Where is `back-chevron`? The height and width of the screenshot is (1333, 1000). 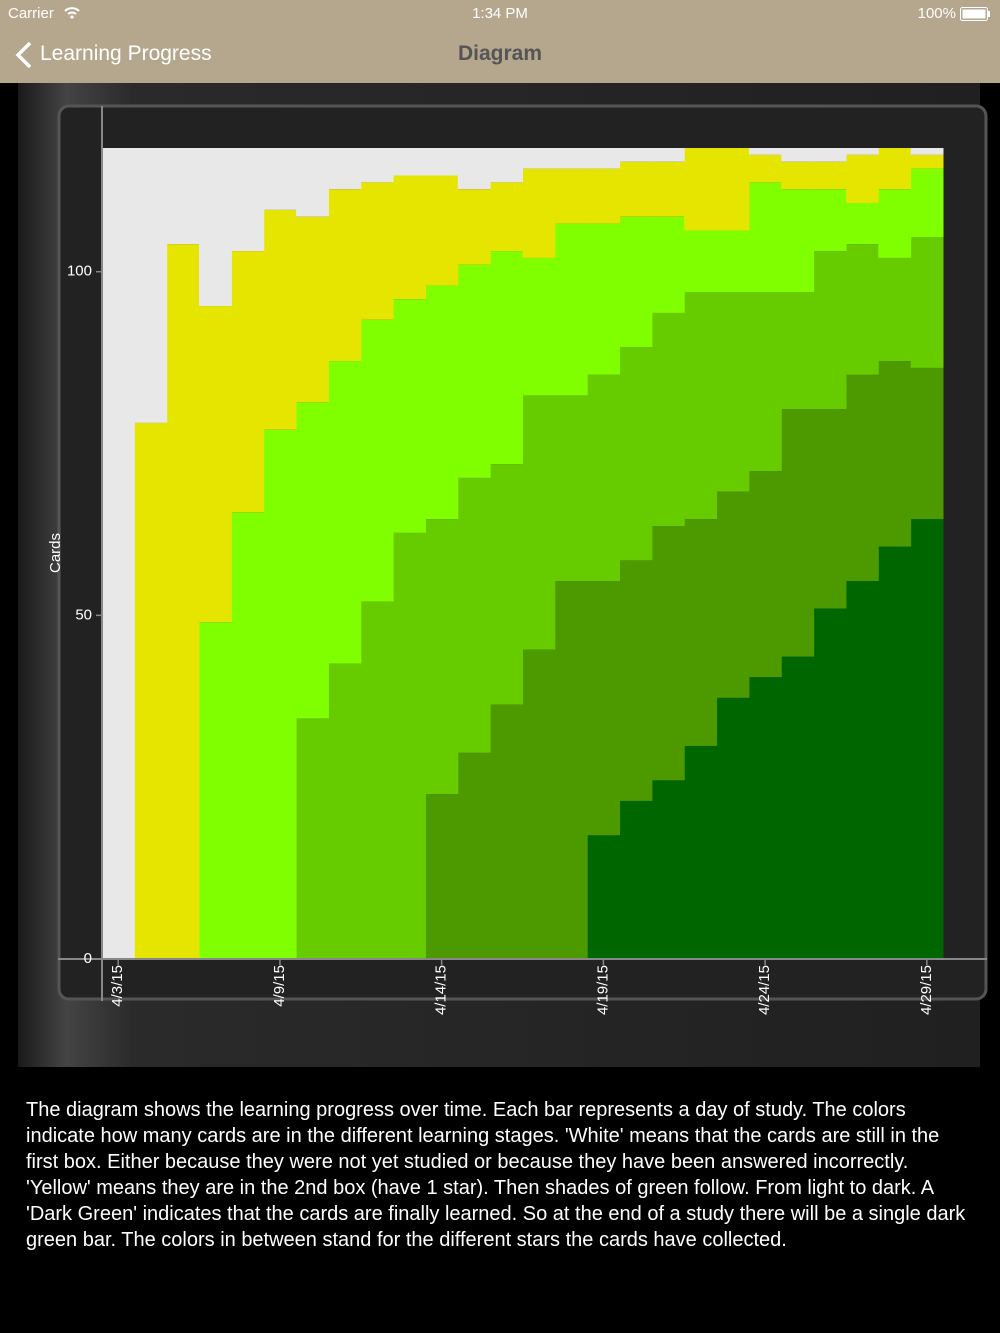 back-chevron is located at coordinates (24, 55).